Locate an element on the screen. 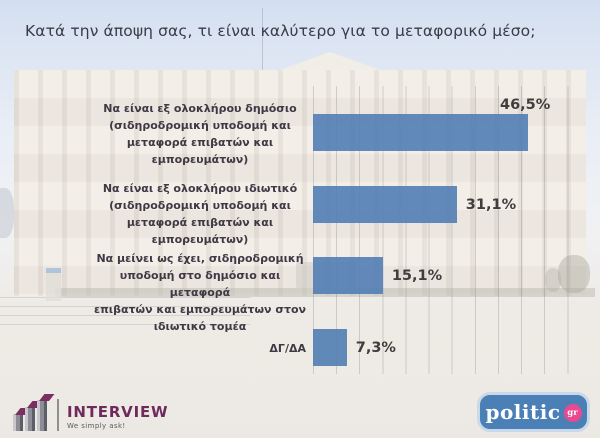  guard-booth is located at coordinates (53, 284).